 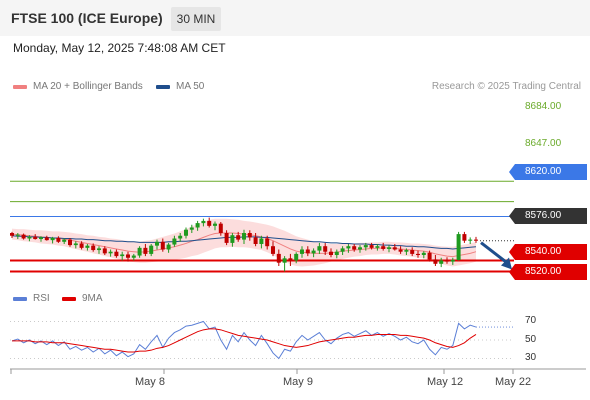 I want to click on ma20-legend-label: MA 20 + Bollinger Bands, so click(x=88, y=86).